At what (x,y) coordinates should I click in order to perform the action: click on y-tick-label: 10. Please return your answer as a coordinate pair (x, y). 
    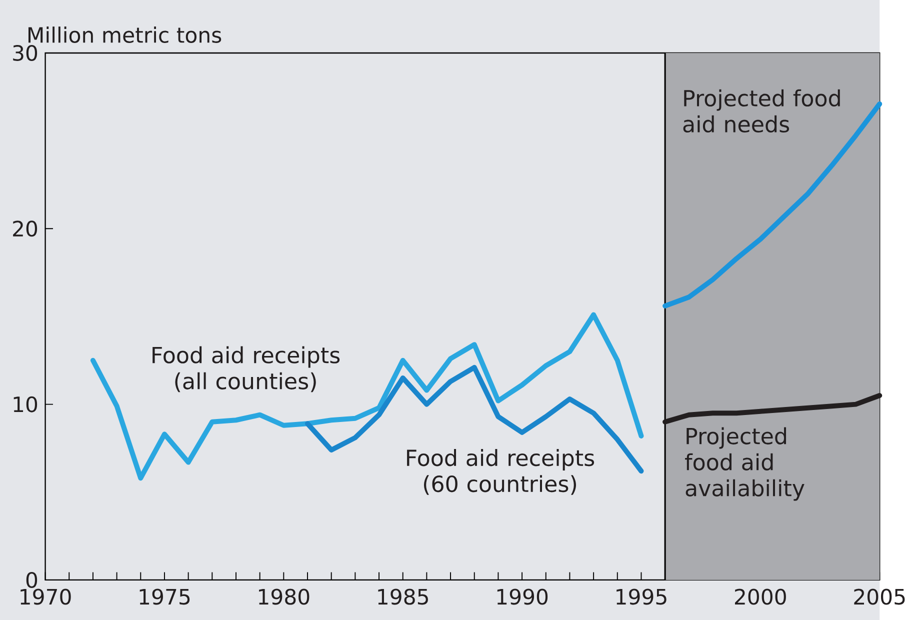
    Looking at the image, I should click on (26, 404).